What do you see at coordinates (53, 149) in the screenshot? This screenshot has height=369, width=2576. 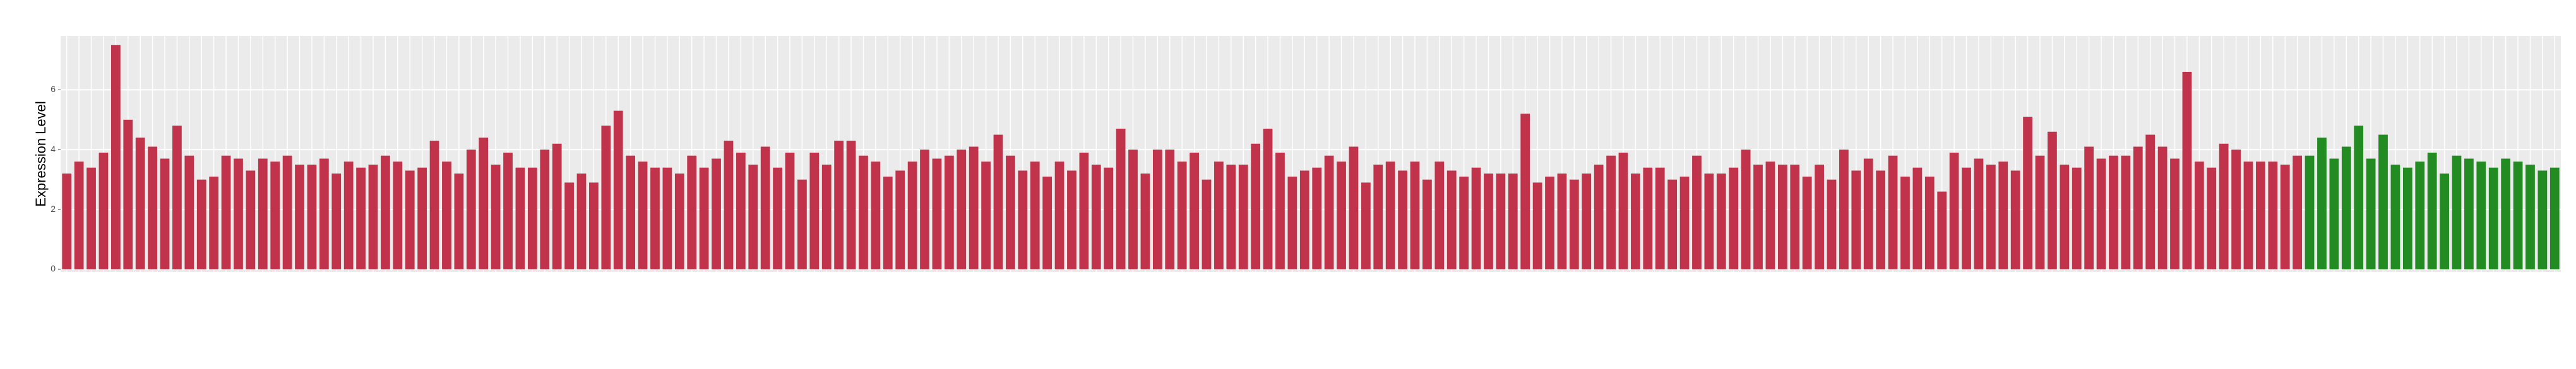 I see `y-tick-label: 4` at bounding box center [53, 149].